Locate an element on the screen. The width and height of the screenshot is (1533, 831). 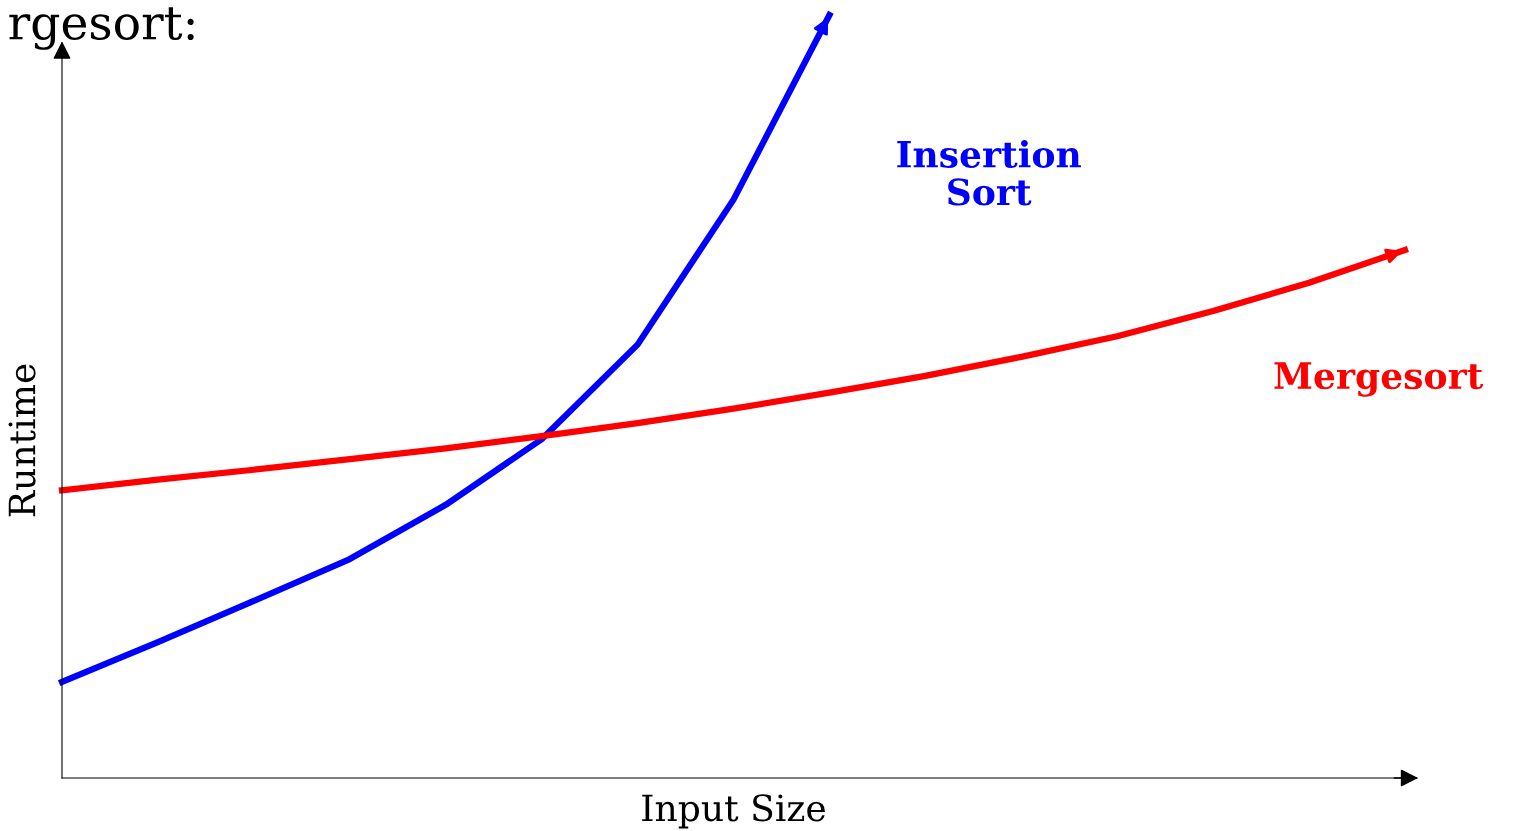
y-axis-title: Runtime is located at coordinates (22, 440).